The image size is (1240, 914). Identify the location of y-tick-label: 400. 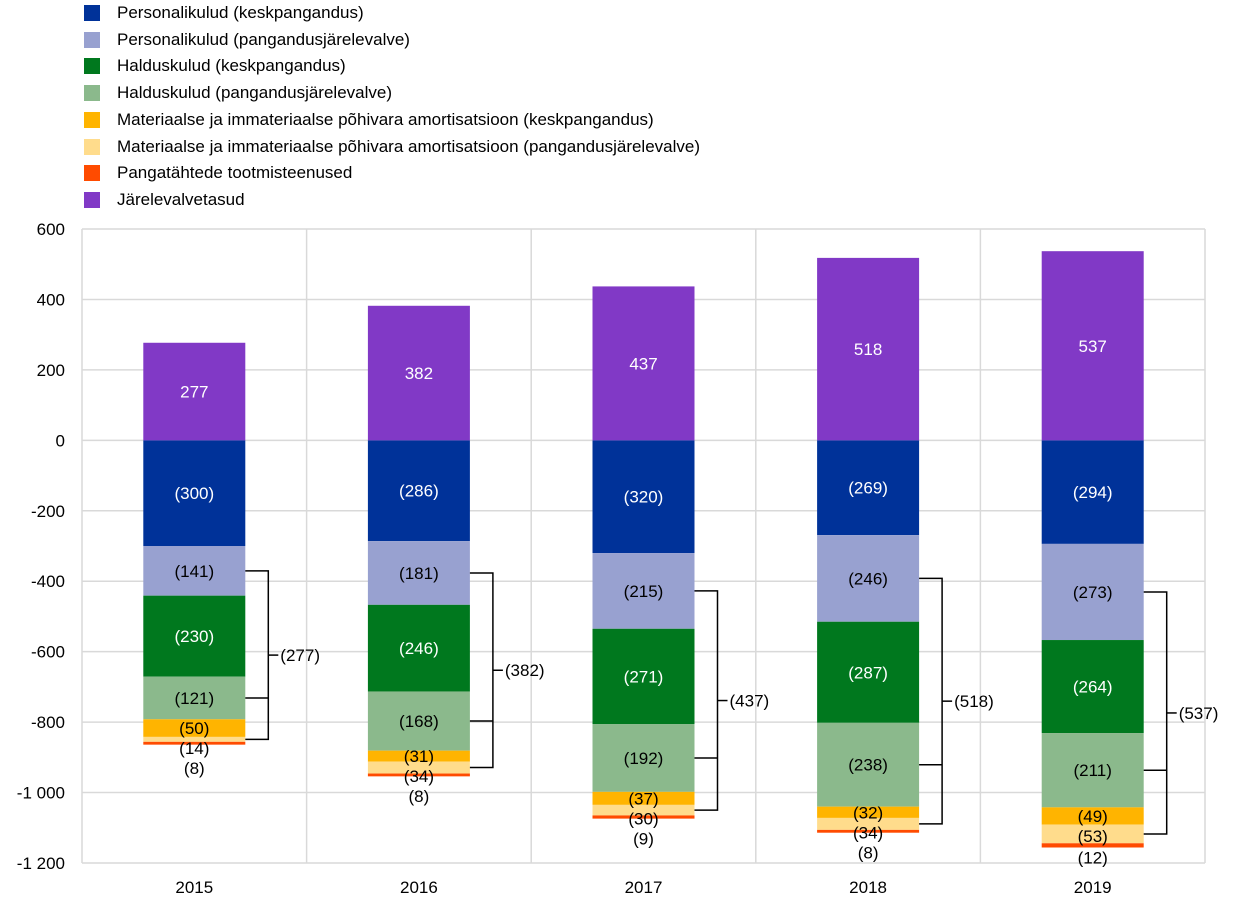
(51, 299).